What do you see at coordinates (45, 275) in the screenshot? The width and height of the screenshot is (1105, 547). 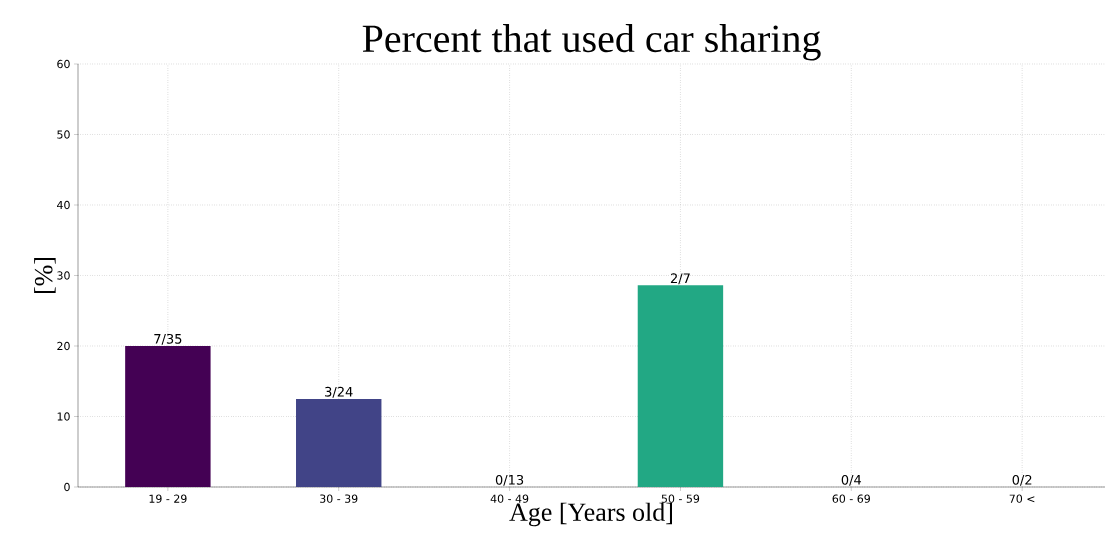 I see `y-axis-title: [%]` at bounding box center [45, 275].